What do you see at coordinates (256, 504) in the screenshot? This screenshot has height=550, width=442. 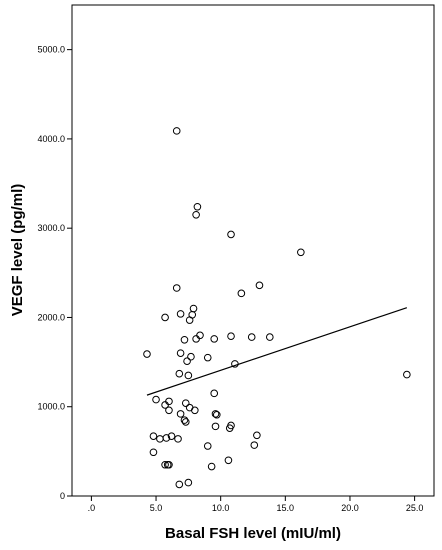 I see `x-axis: .0 5.0 10.0 15.0 20.0 25.0` at bounding box center [256, 504].